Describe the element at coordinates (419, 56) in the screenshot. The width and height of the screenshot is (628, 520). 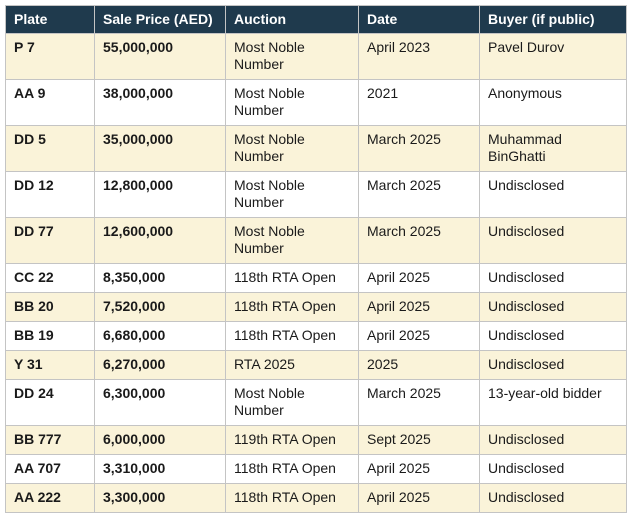
I see `cell-date: April 2023` at that location.